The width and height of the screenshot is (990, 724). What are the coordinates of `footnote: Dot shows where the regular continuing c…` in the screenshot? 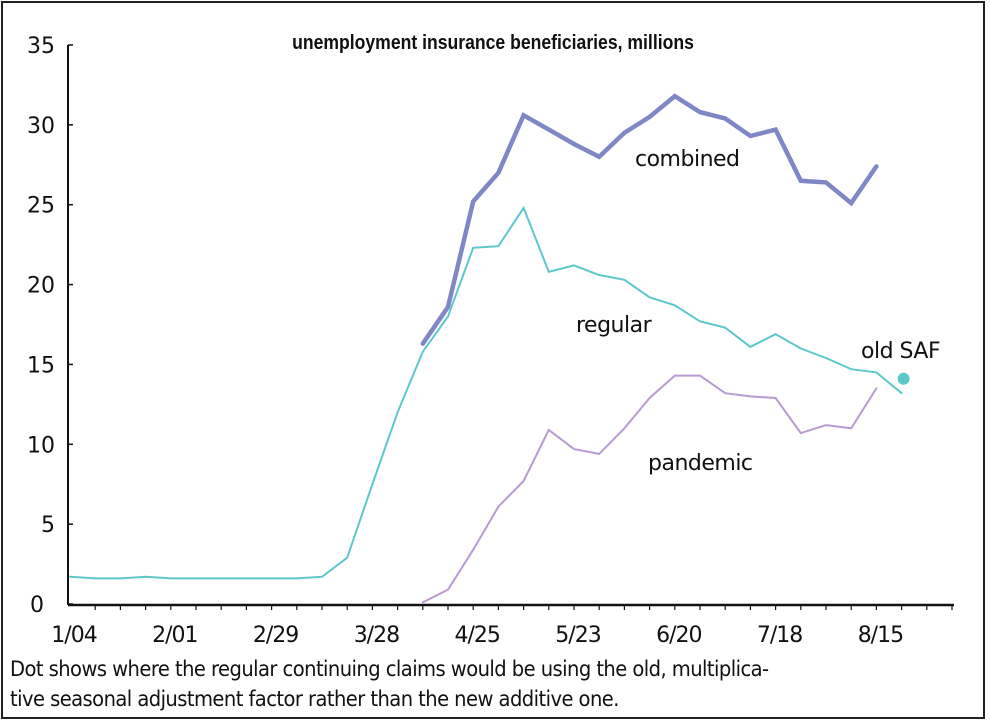 It's located at (461, 684).